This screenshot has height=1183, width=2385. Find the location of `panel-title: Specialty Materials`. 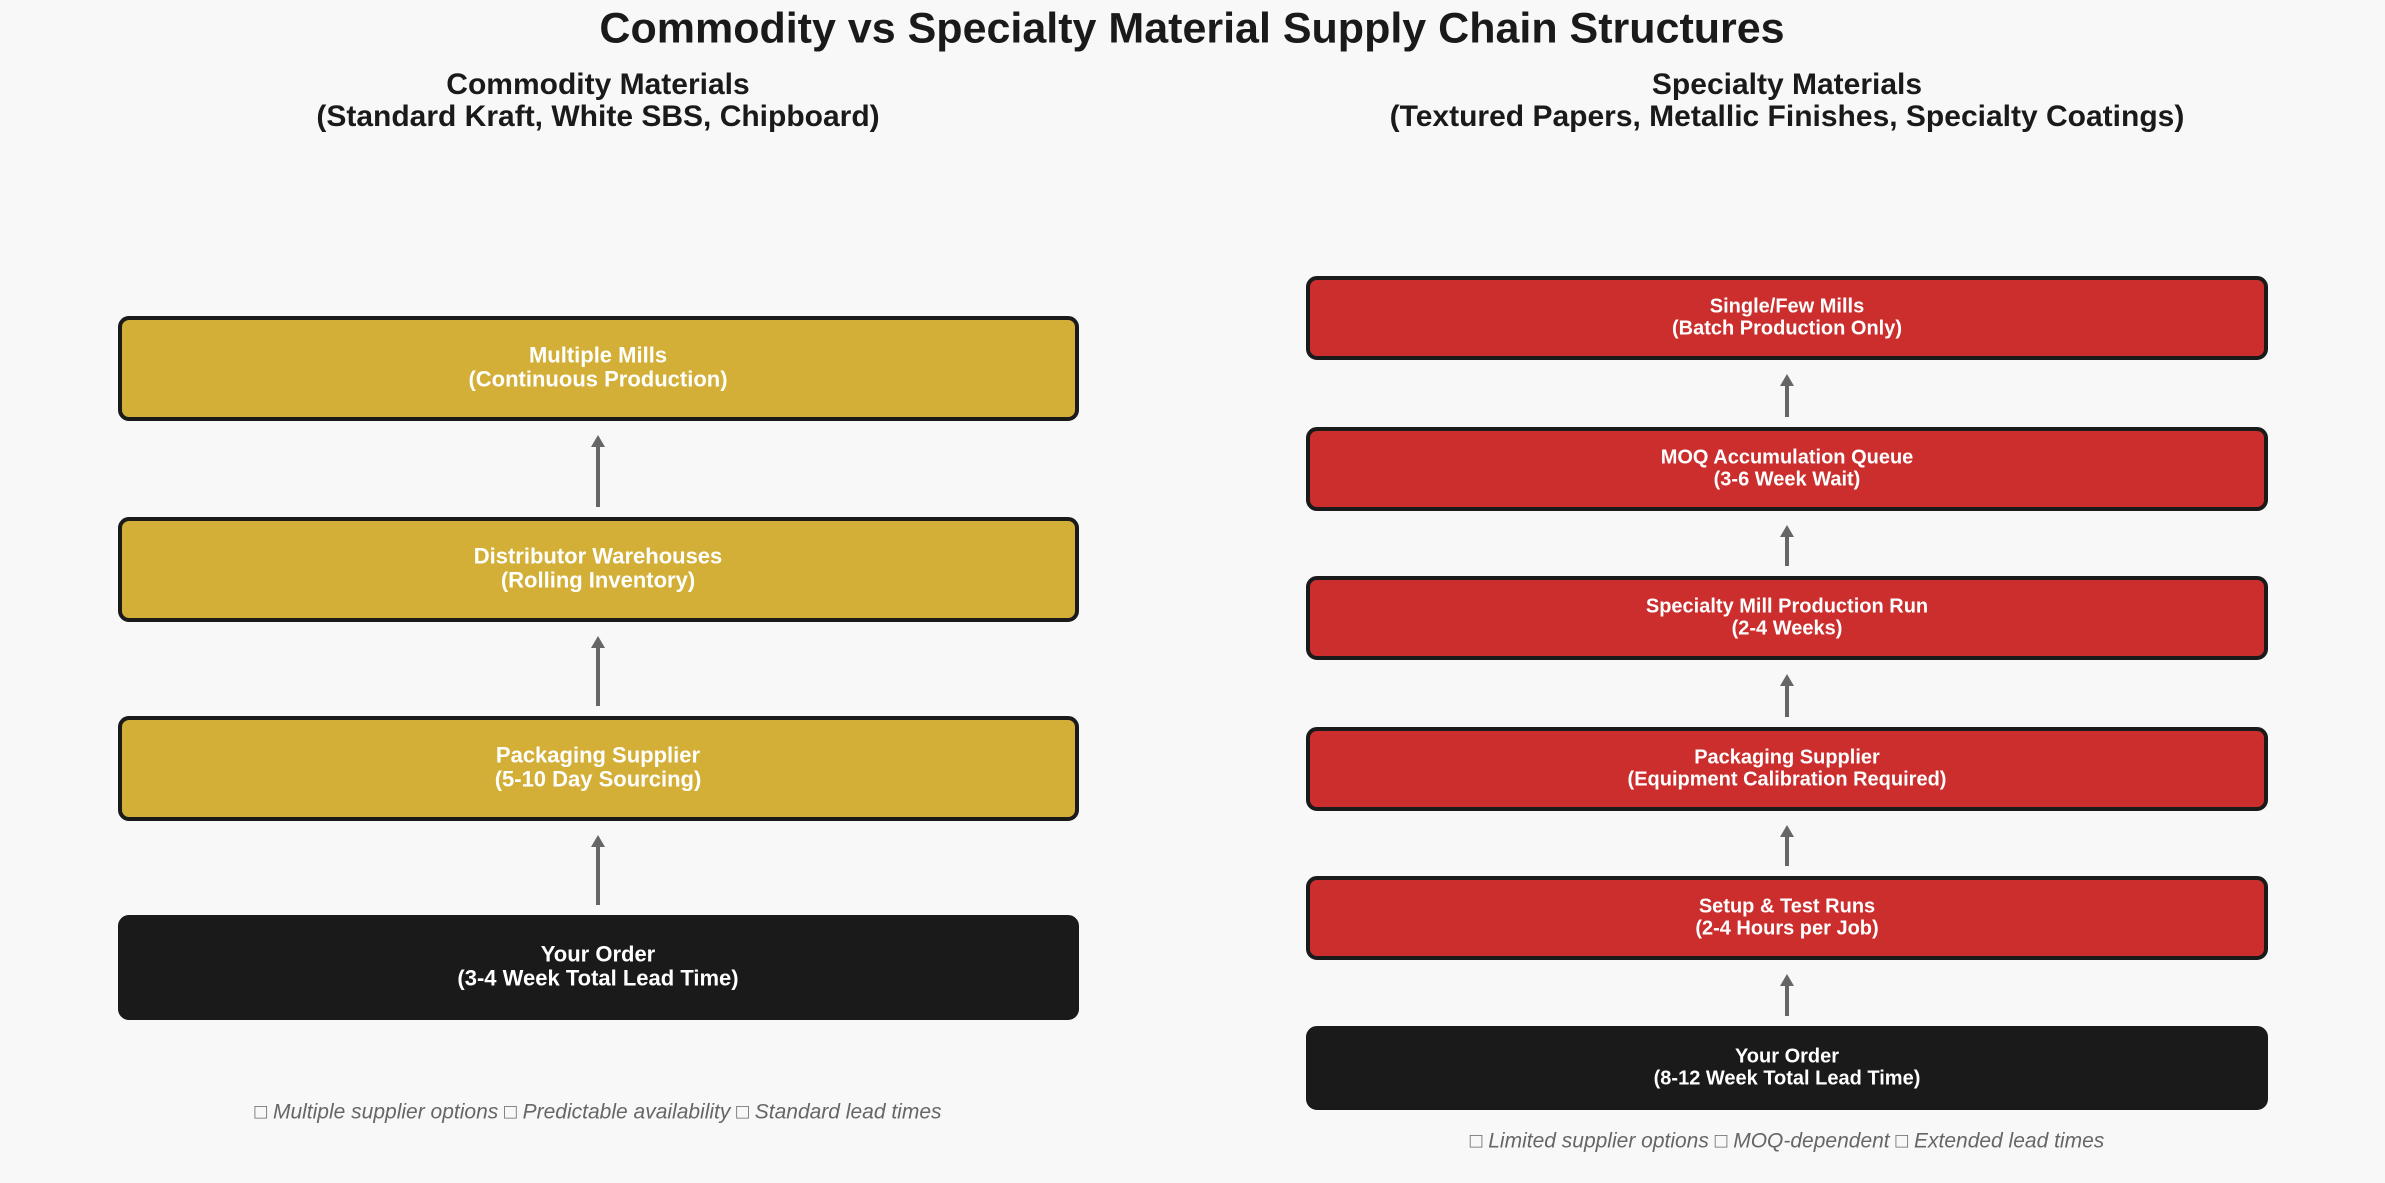

panel-title: Specialty Materials is located at coordinates (1787, 84).